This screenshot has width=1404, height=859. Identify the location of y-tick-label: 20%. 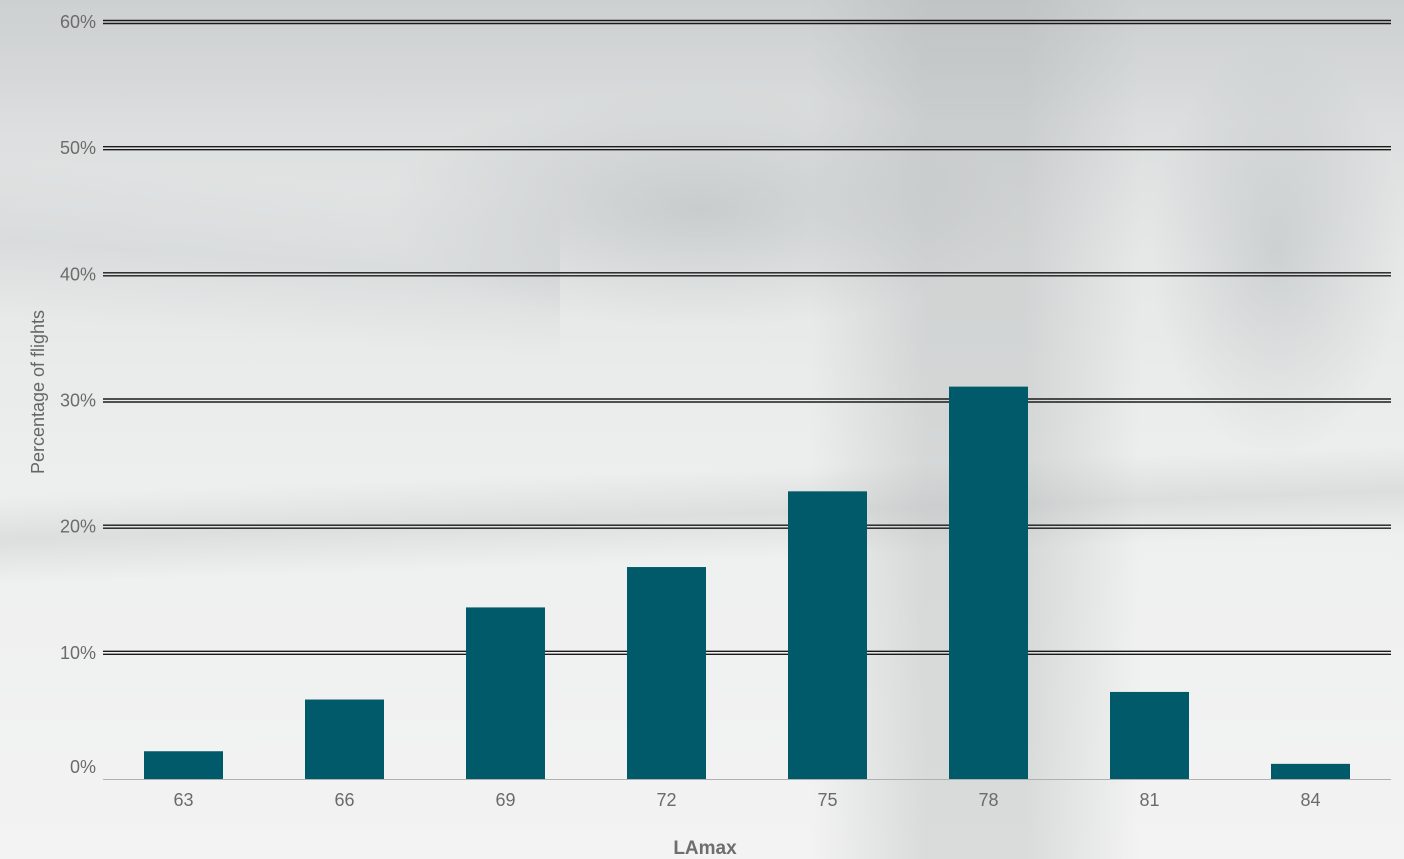
(78, 527).